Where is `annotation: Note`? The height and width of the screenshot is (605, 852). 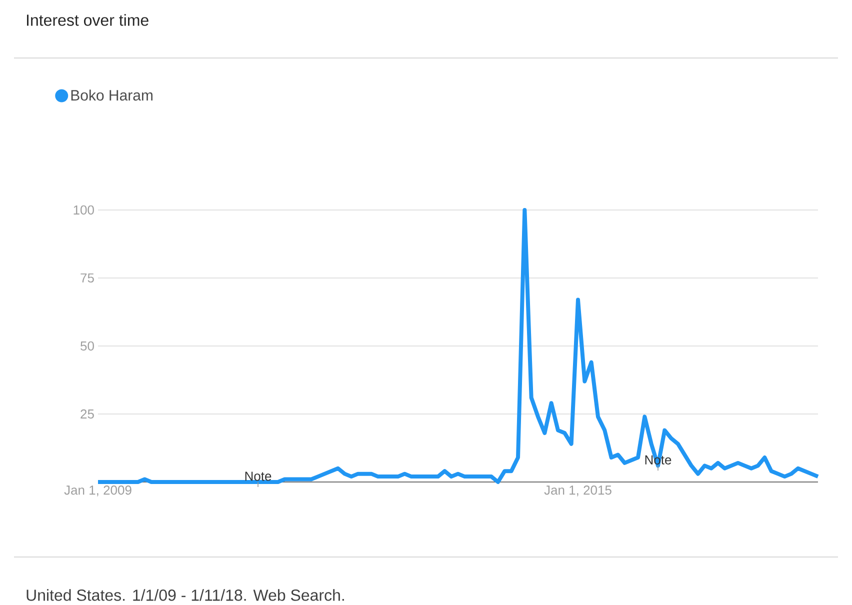
annotation: Note is located at coordinates (258, 476).